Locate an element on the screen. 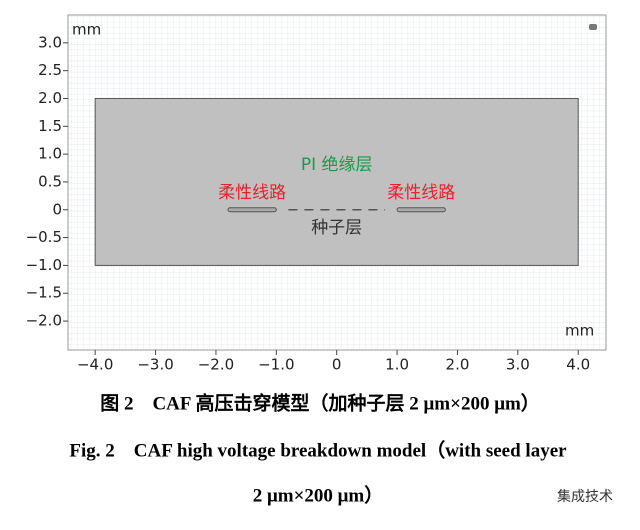 Image resolution: width=640 pixels, height=530 pixels. corner-icon is located at coordinates (593, 27).